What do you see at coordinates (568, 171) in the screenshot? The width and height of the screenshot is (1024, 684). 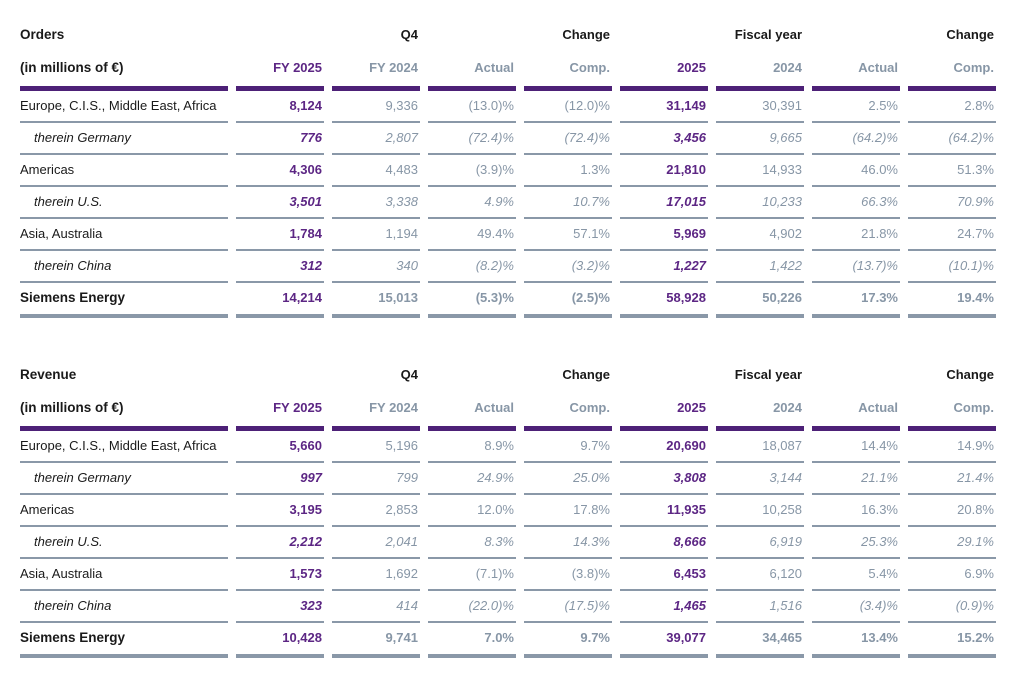 I see `cell-value: 1.3%` at bounding box center [568, 171].